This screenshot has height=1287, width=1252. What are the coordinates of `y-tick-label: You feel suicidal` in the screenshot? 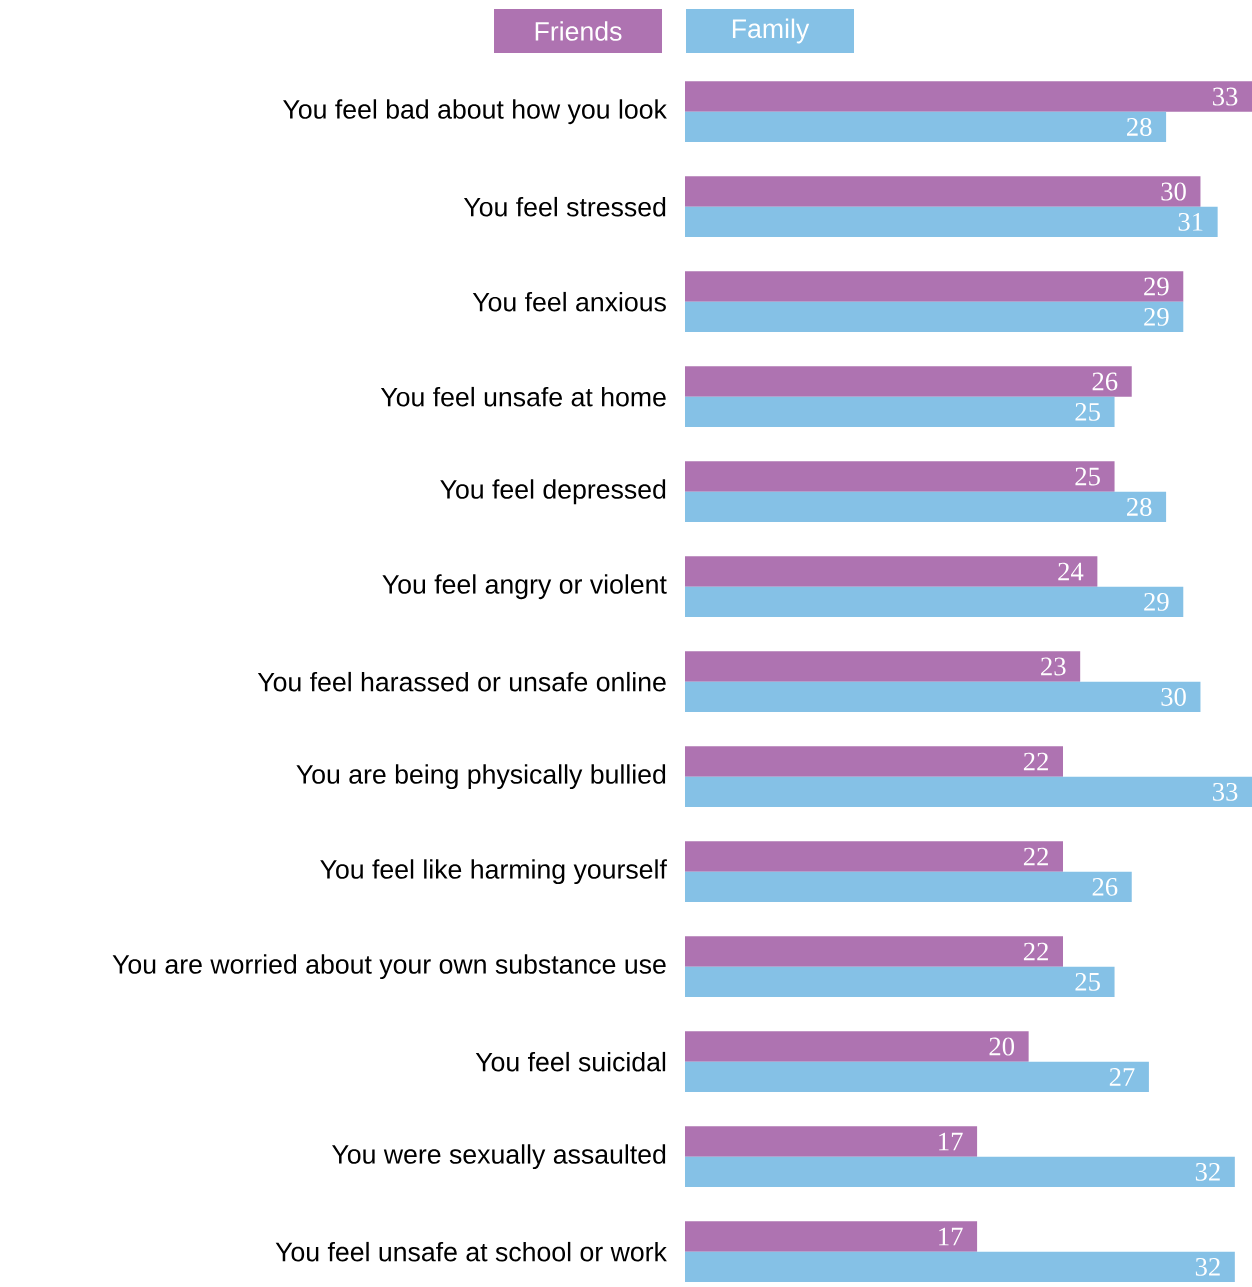 It's located at (570, 1061).